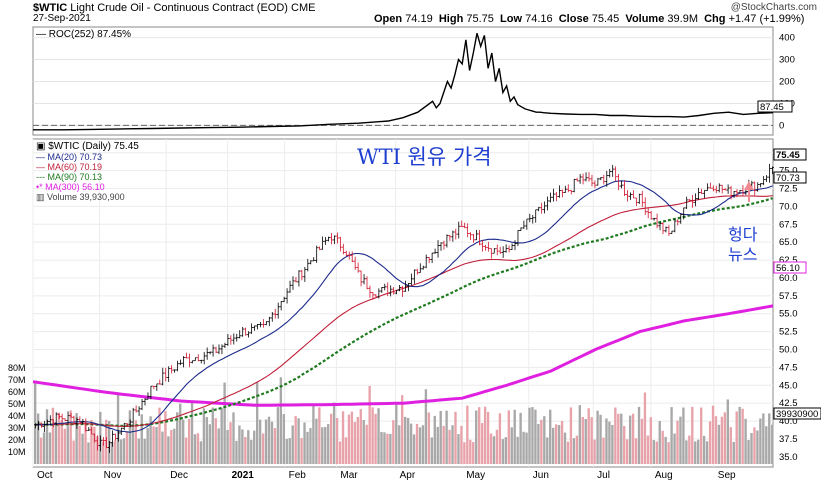  I want to click on close-value: 75.45, so click(605, 19).